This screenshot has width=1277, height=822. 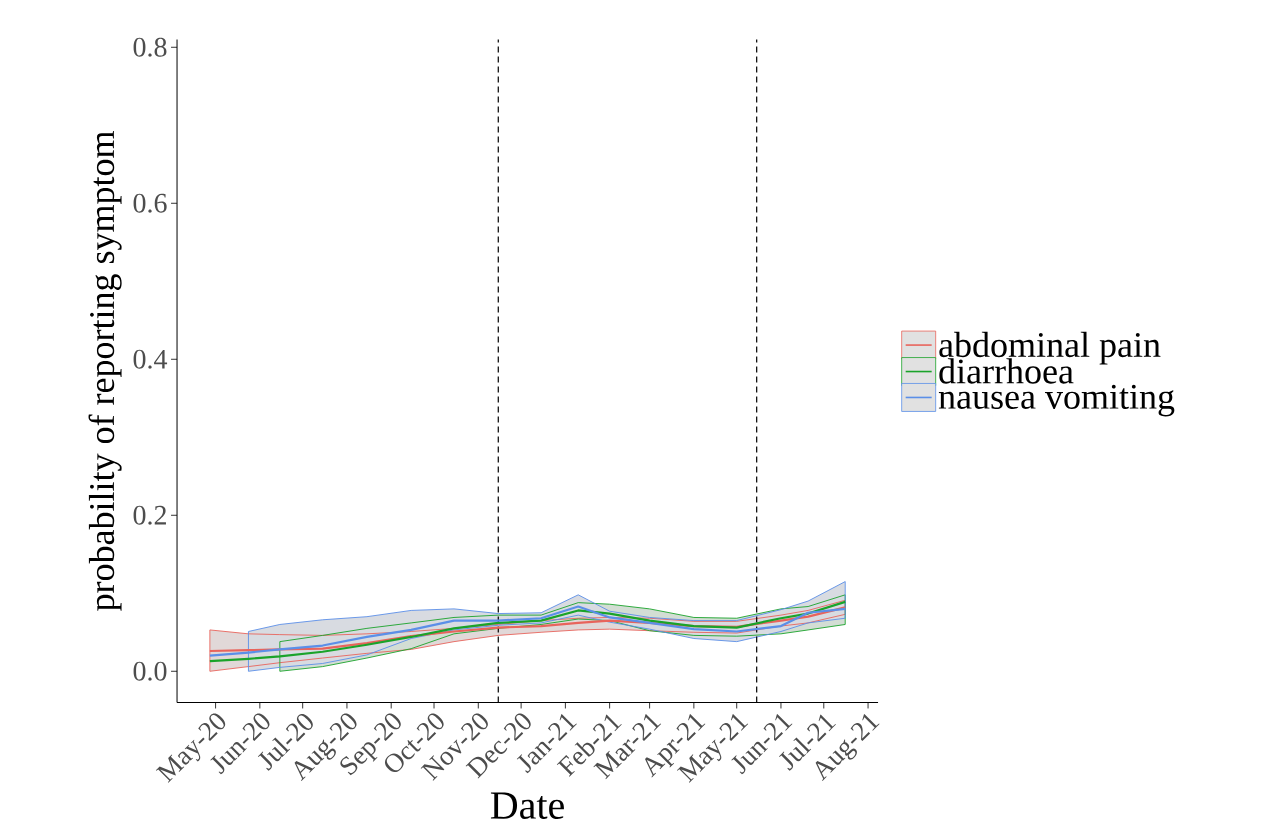 What do you see at coordinates (105, 370) in the screenshot?
I see `y-axis-title: probability of reporting symptom` at bounding box center [105, 370].